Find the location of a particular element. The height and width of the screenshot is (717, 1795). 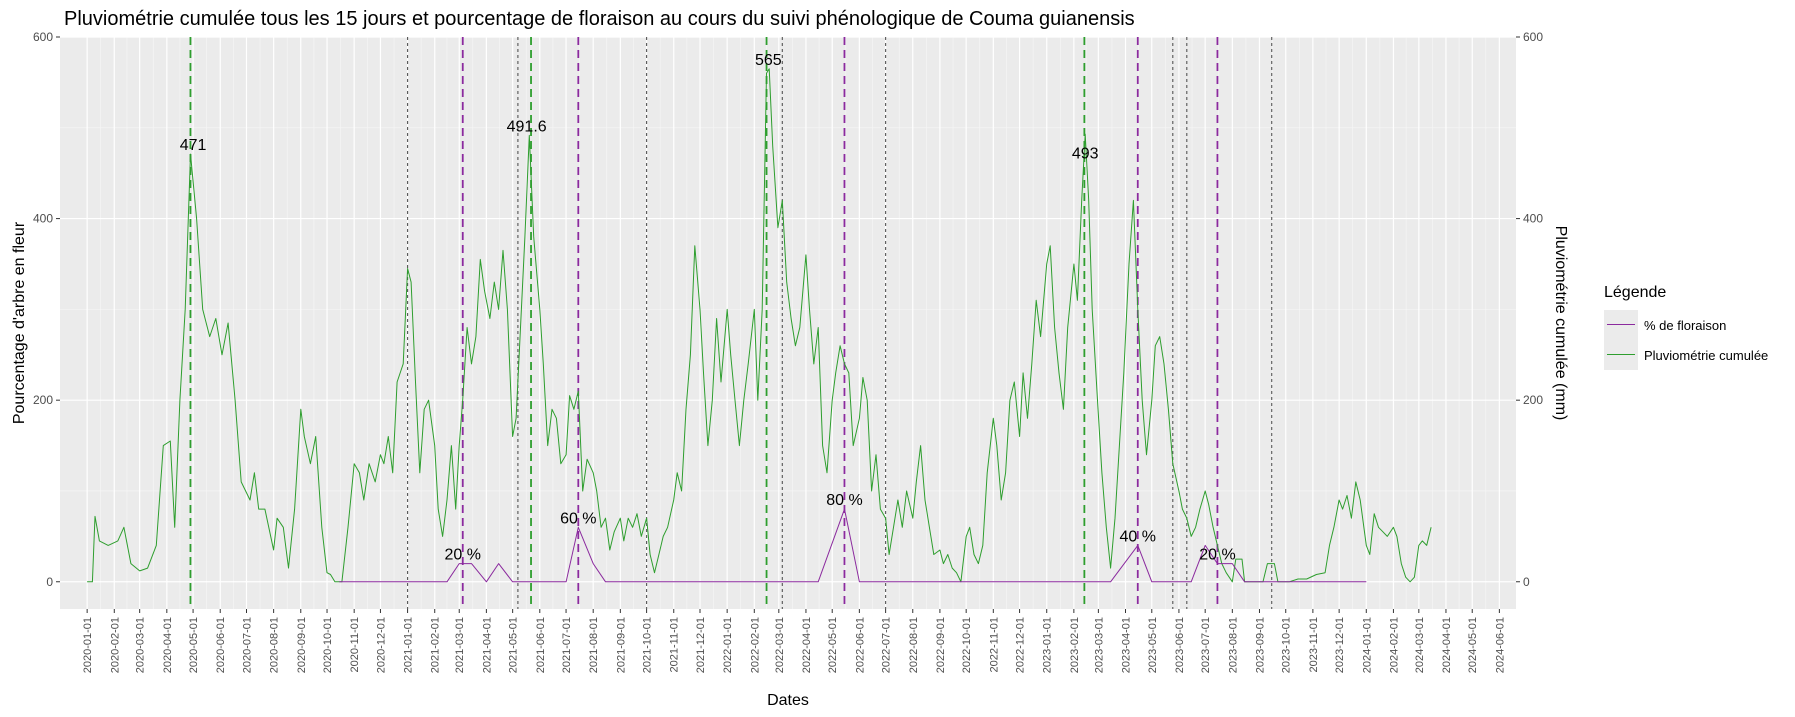

x-tick-label: 2022-04-01 is located at coordinates (807, 645).